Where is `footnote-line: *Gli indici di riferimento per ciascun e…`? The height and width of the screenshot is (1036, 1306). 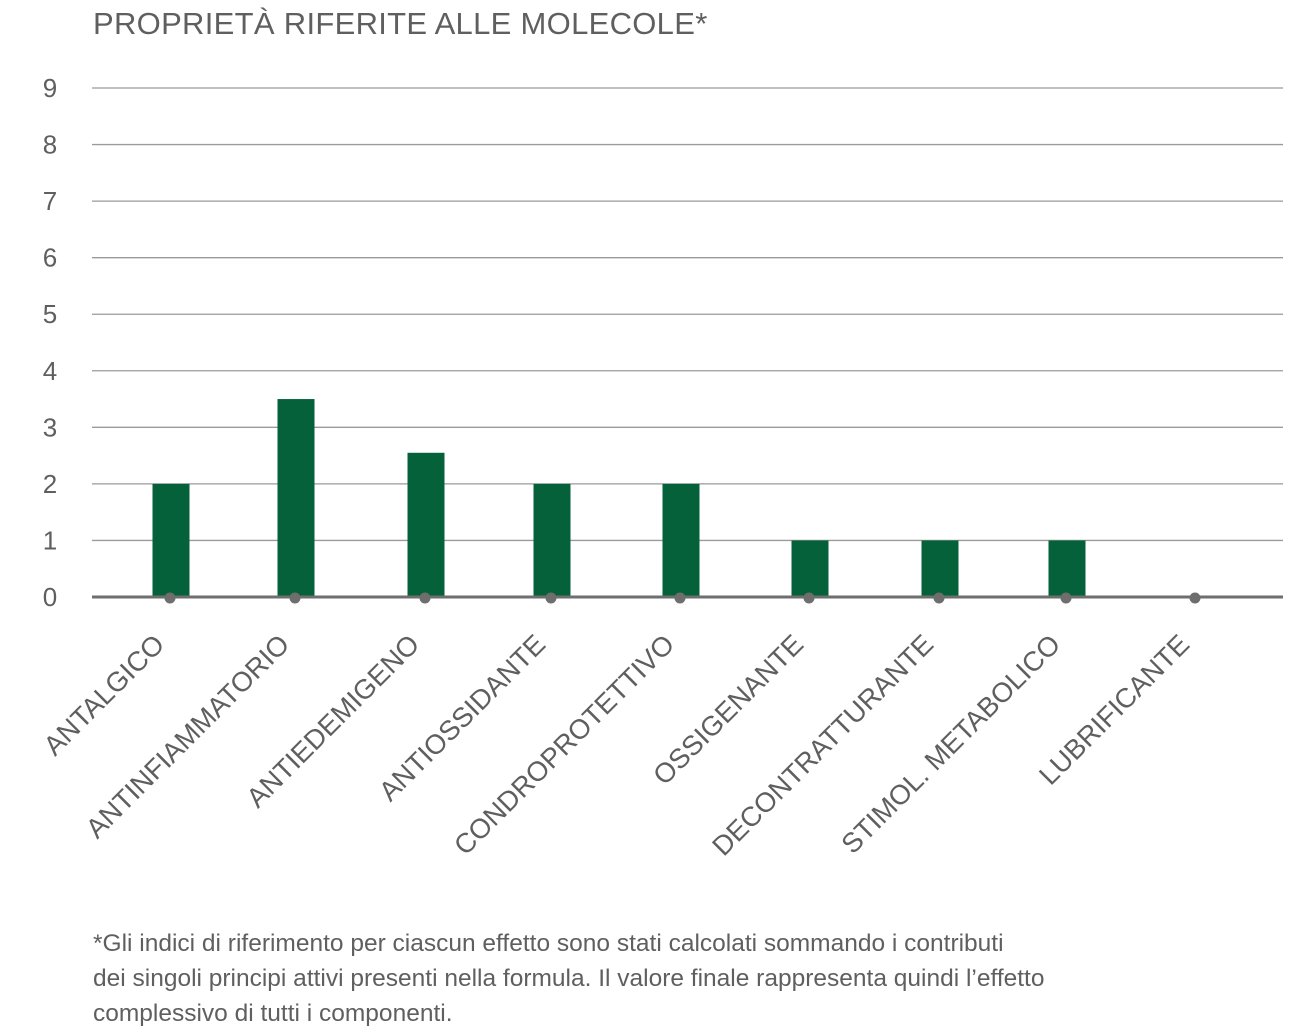
footnote-line: *Gli indici di riferimento per ciascun e… is located at coordinates (548, 943).